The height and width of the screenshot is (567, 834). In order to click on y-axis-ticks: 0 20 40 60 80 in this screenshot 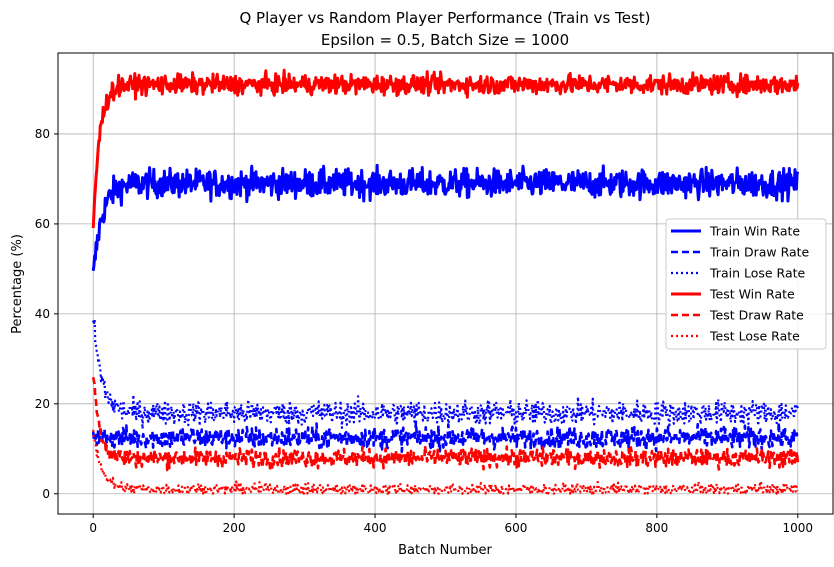, I will do `click(46, 314)`.